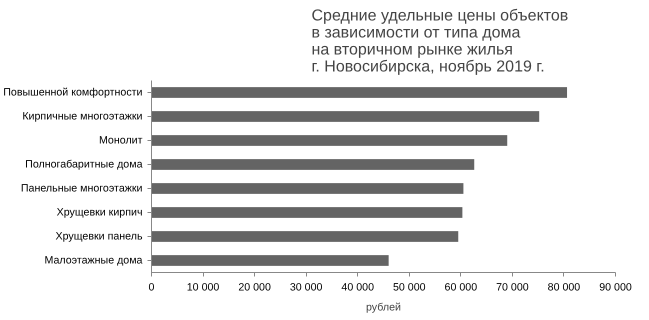  I want to click on x-axis-title: рублей, so click(384, 308).